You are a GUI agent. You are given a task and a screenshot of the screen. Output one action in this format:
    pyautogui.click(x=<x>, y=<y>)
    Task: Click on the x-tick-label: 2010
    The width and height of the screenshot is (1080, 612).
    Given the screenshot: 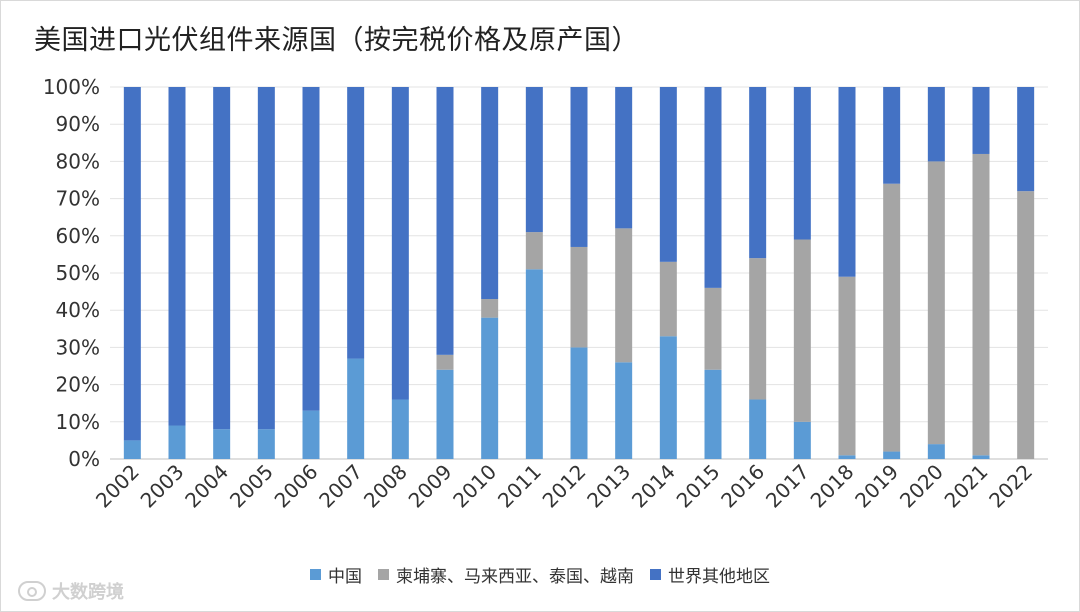 What is the action you would take?
    pyautogui.click(x=474, y=486)
    